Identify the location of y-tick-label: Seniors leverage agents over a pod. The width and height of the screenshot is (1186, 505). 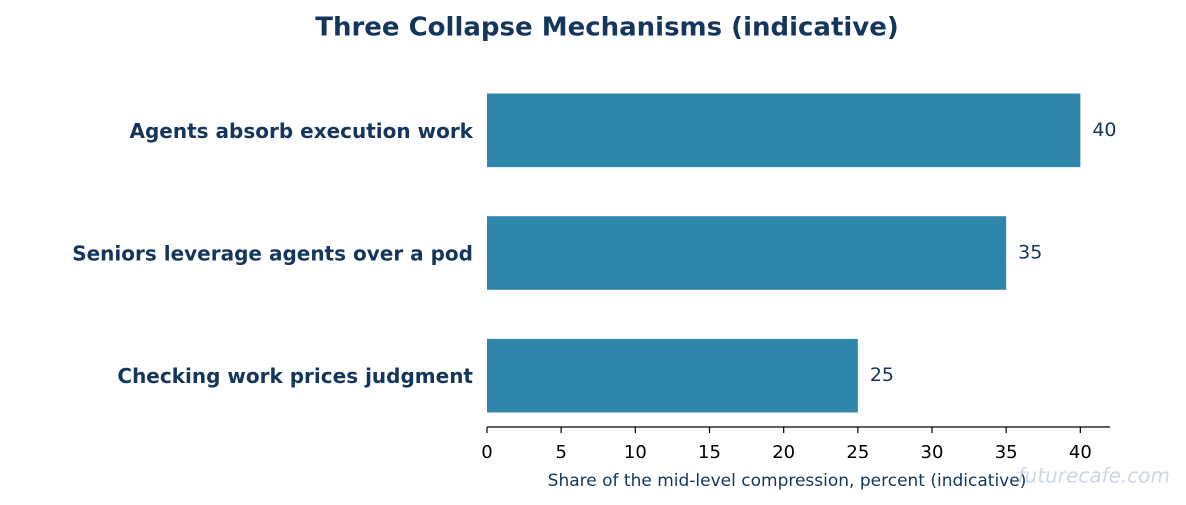
(272, 254).